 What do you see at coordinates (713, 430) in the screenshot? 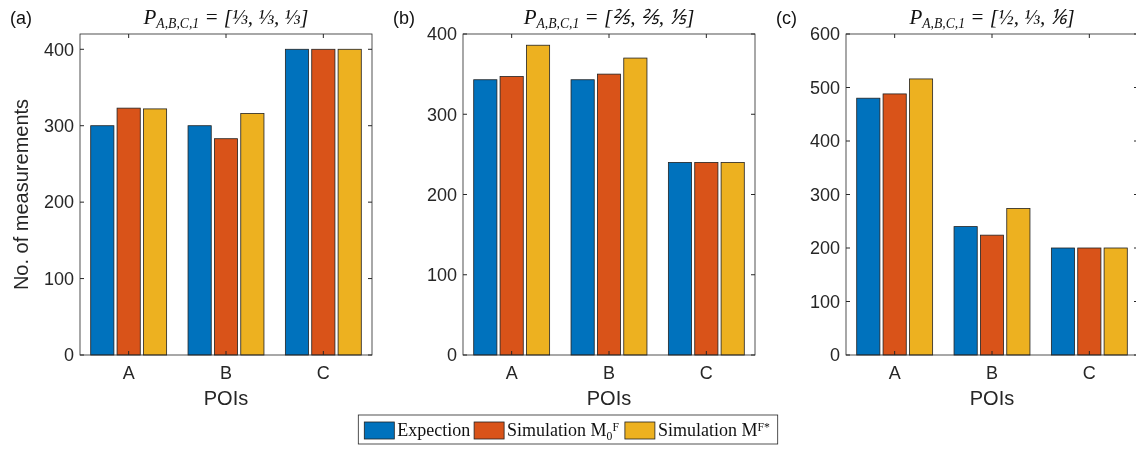
I see `legend-label: Simulation M$^{F*}$` at bounding box center [713, 430].